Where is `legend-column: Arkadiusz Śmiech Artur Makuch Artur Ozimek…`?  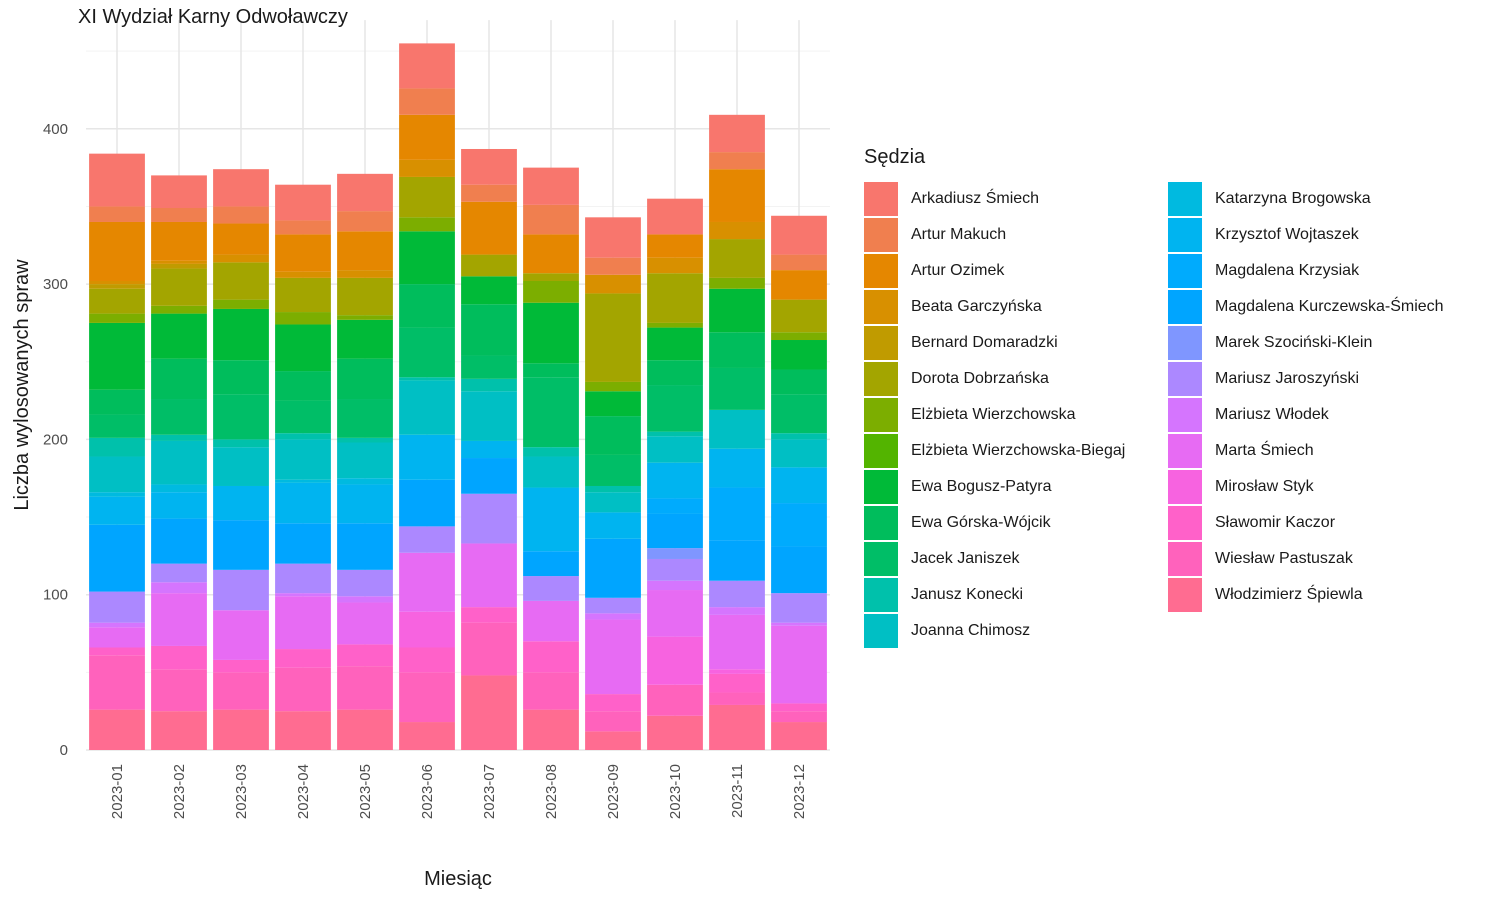 legend-column: Arkadiusz Śmiech Artur Makuch Artur Ozimek… is located at coordinates (1016, 415).